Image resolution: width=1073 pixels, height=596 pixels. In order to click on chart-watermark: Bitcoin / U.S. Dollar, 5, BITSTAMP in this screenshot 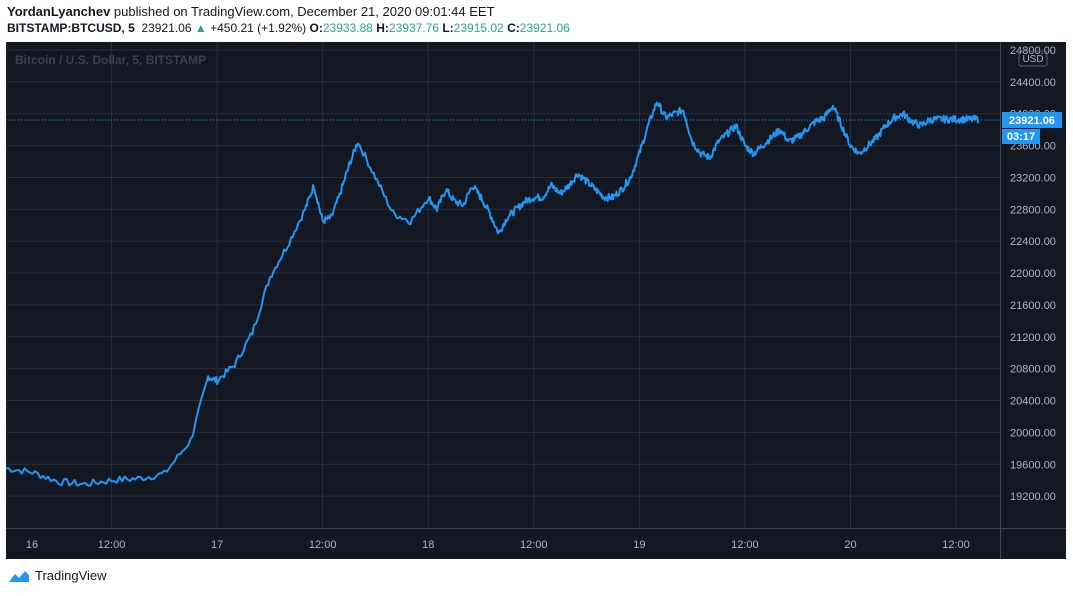, I will do `click(110, 60)`.